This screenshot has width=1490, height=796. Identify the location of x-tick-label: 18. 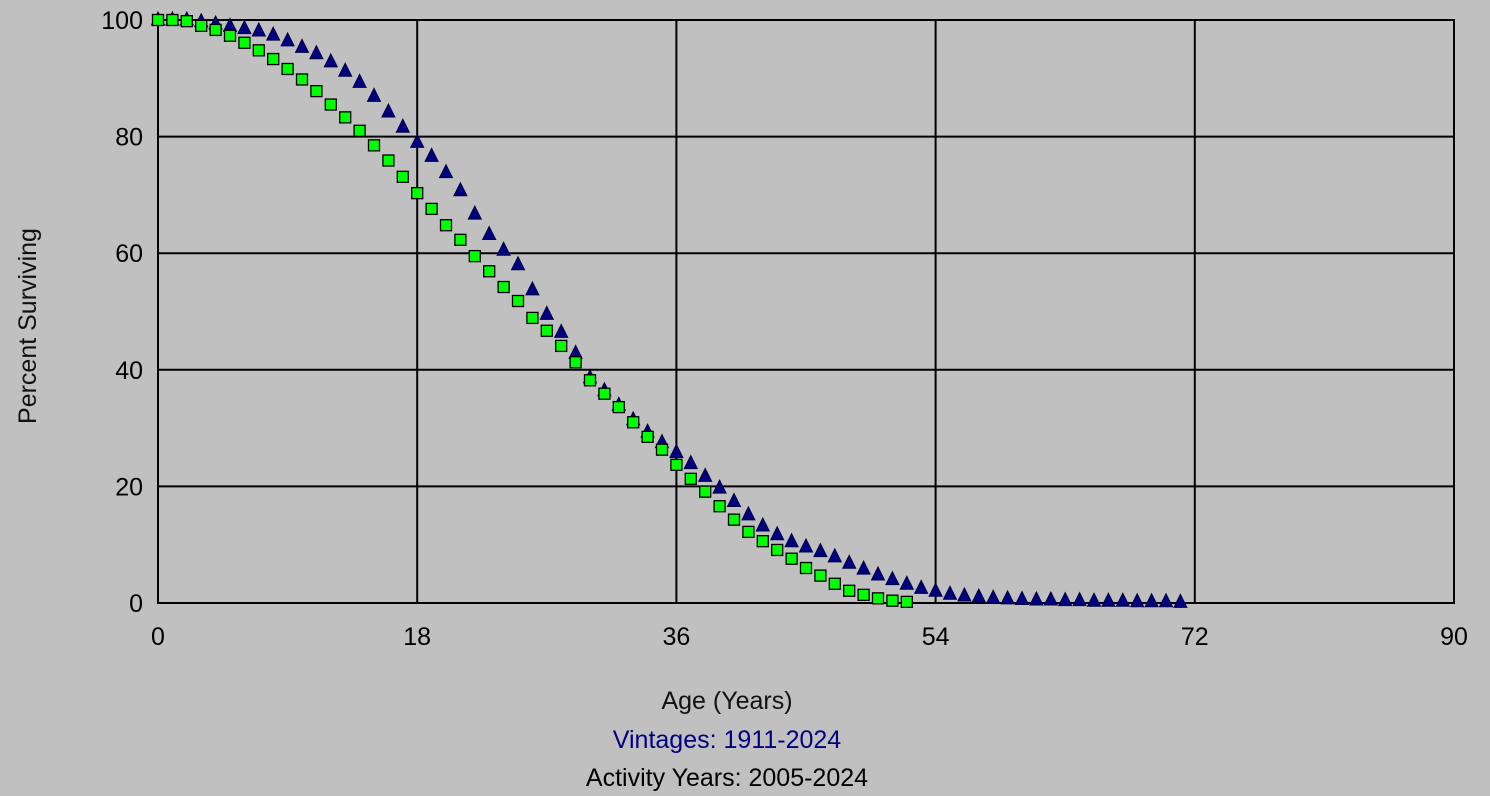
(417, 637).